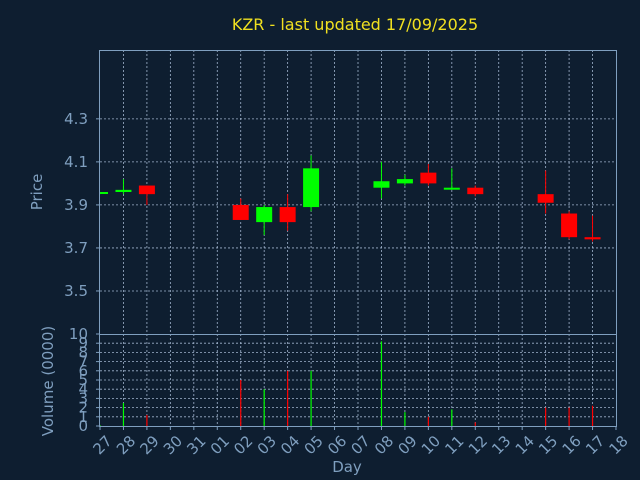  I want to click on chart-title: KZR - last updated 17/09/2025, so click(355, 24).